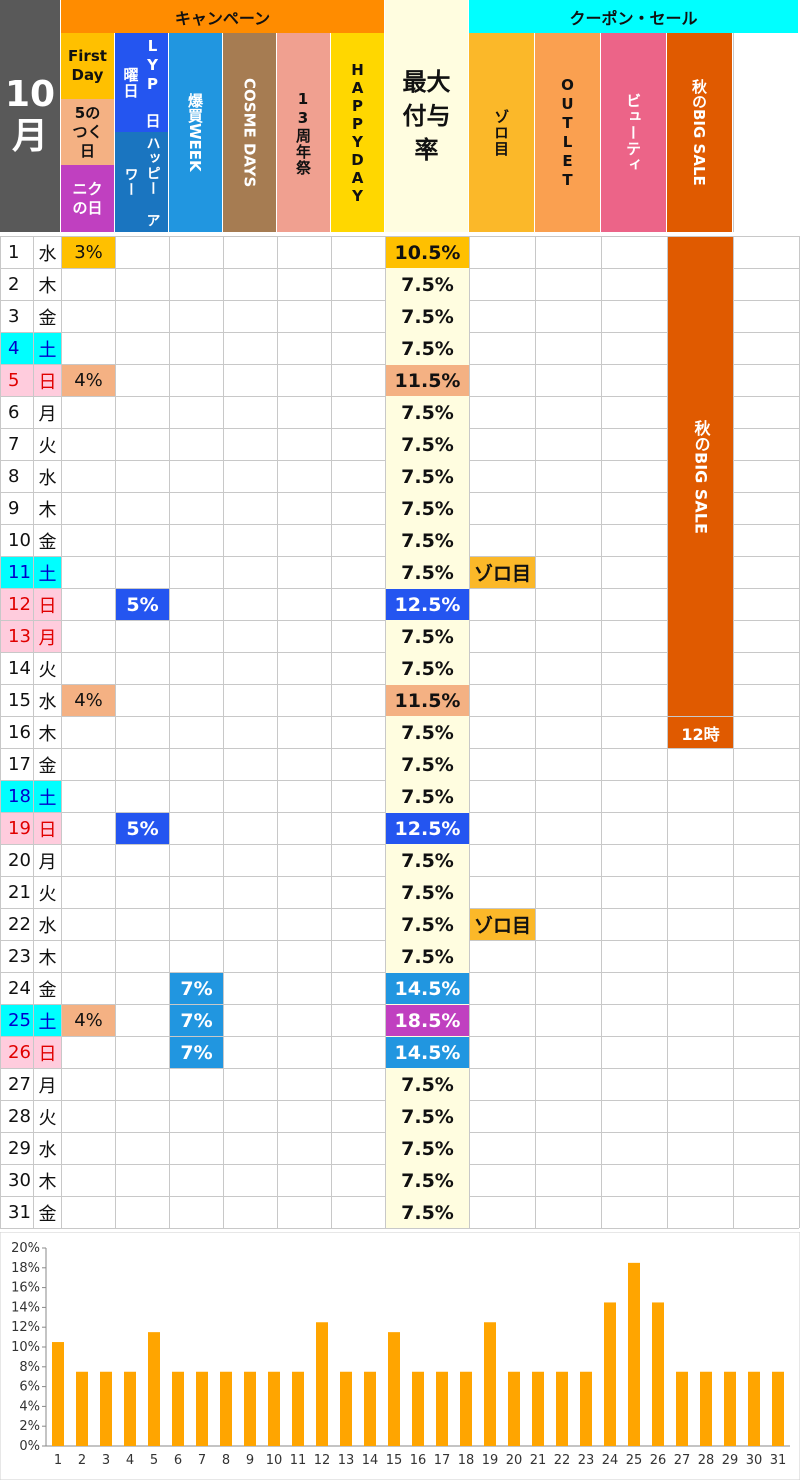  I want to click on day-of-week: 日, so click(47, 604).